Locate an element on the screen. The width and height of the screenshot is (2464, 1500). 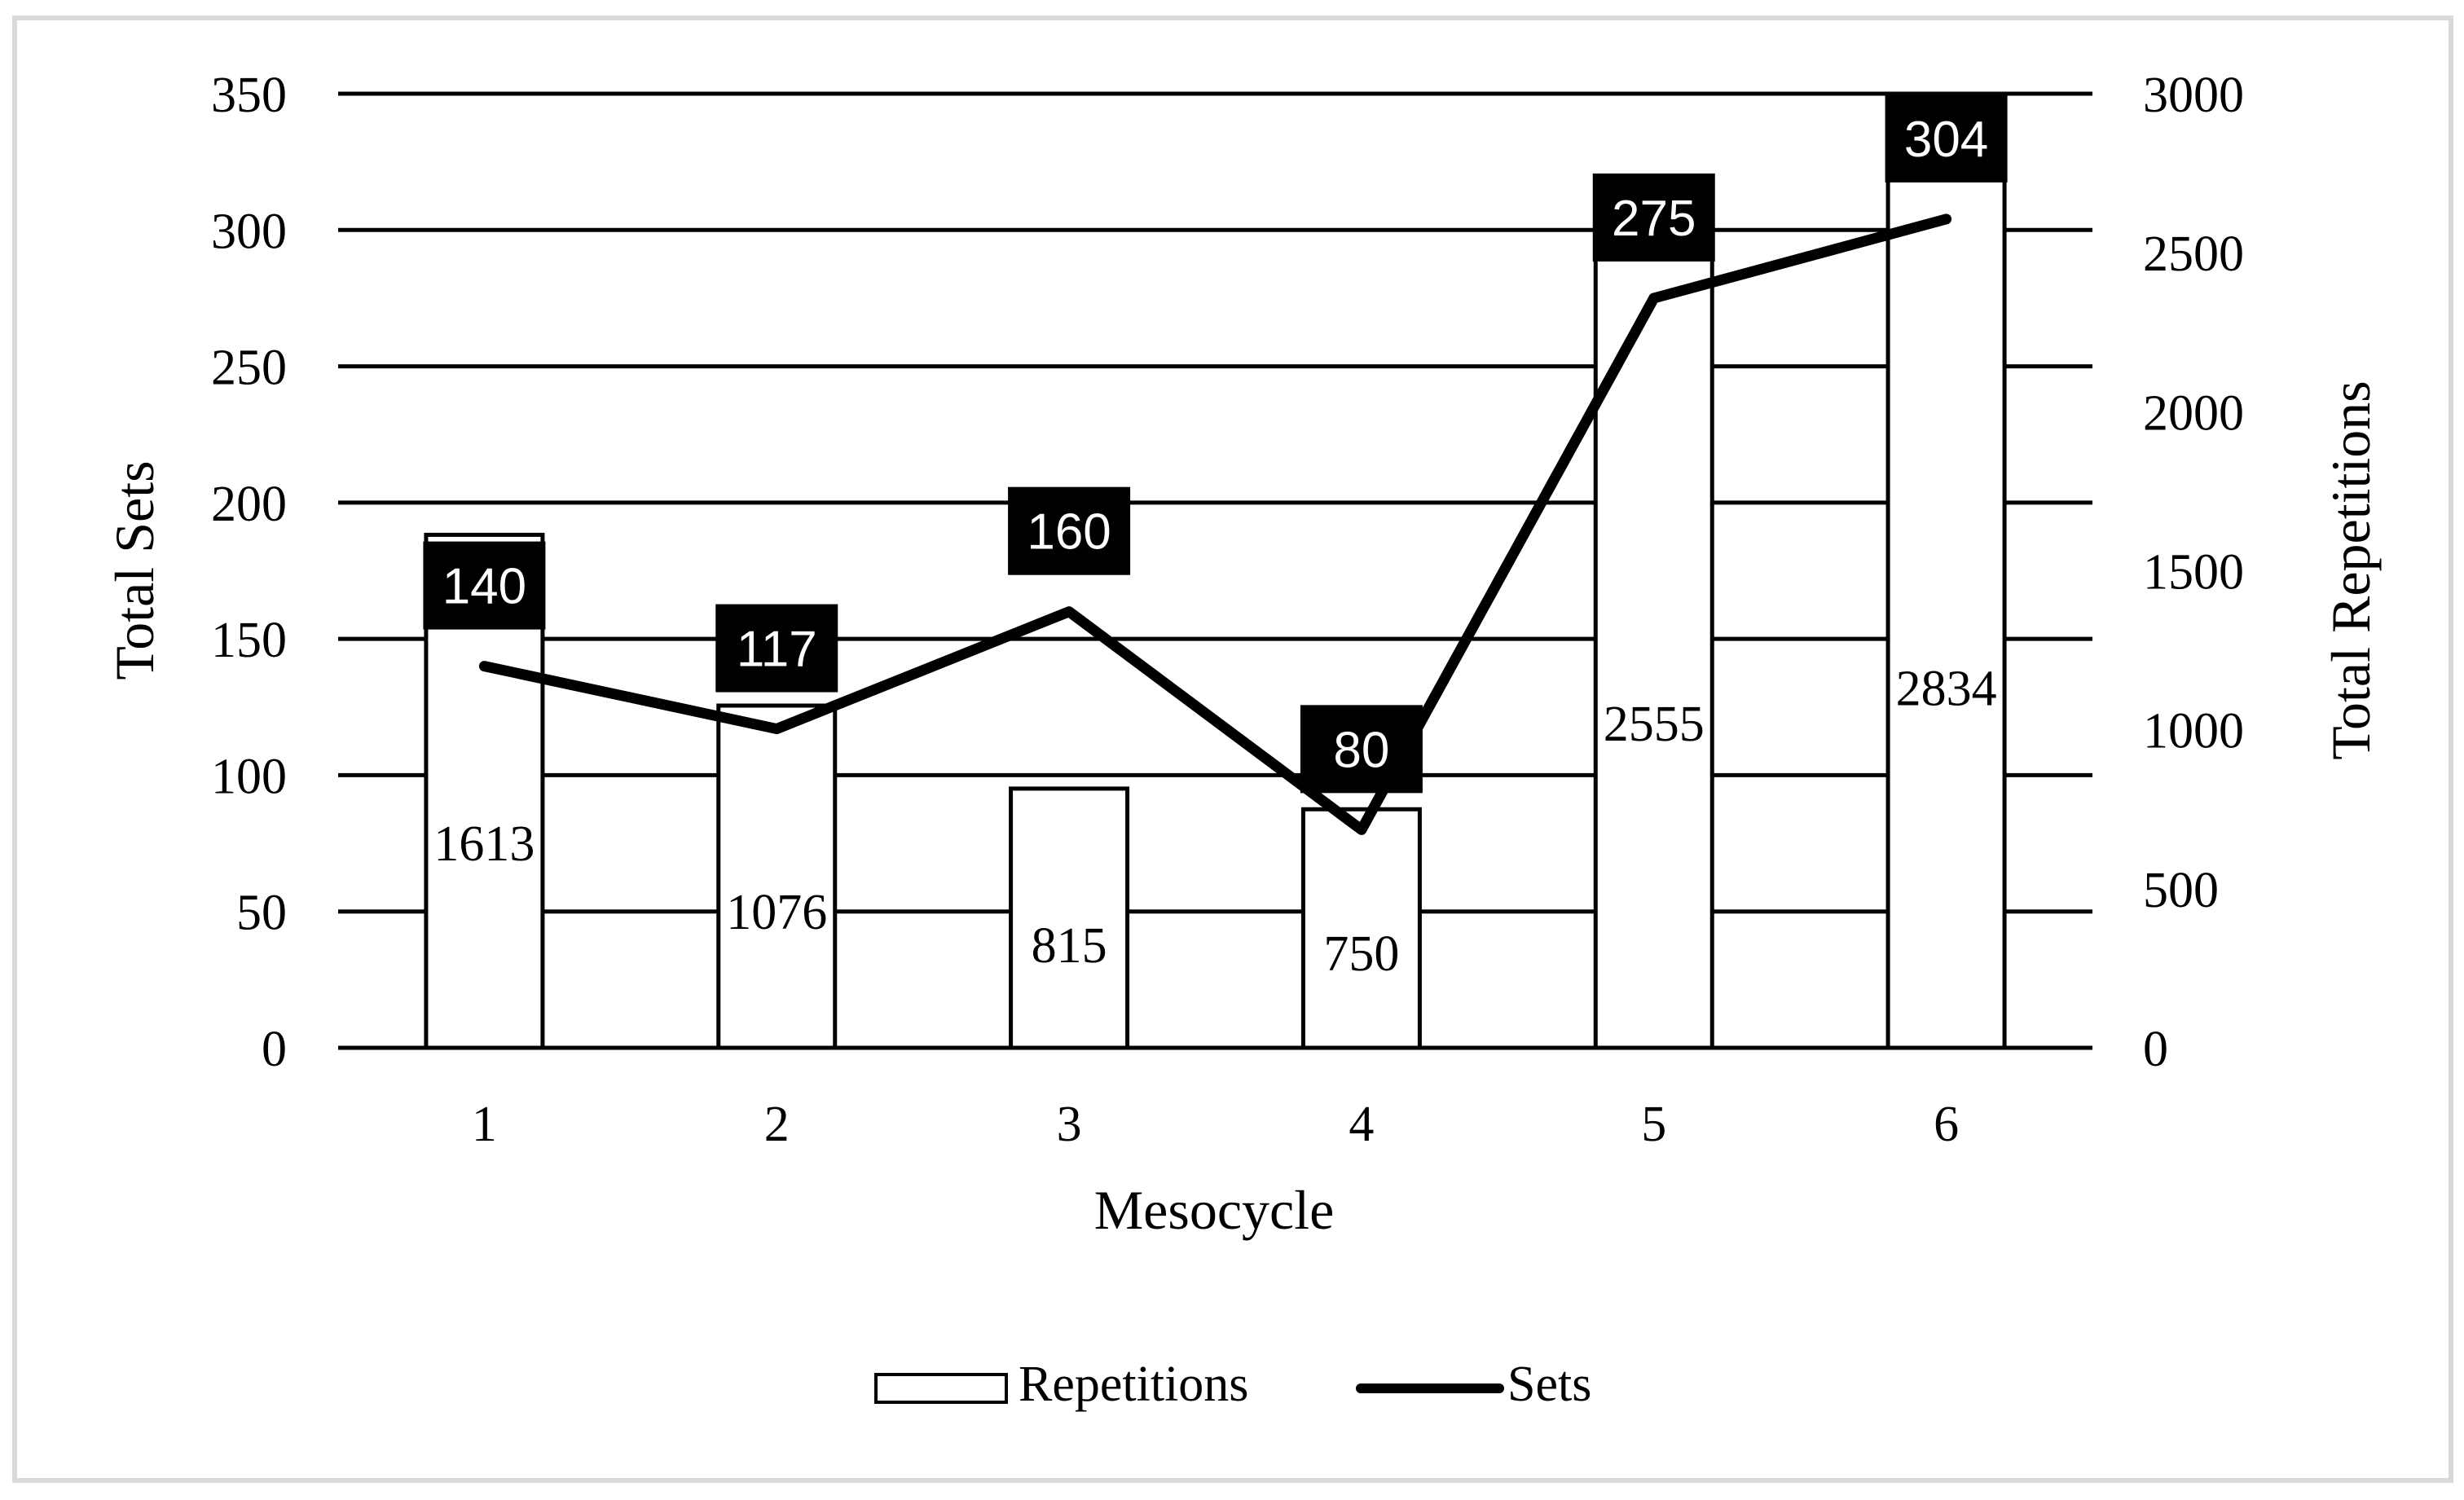
left-tick-label: 150 is located at coordinates (249, 641).